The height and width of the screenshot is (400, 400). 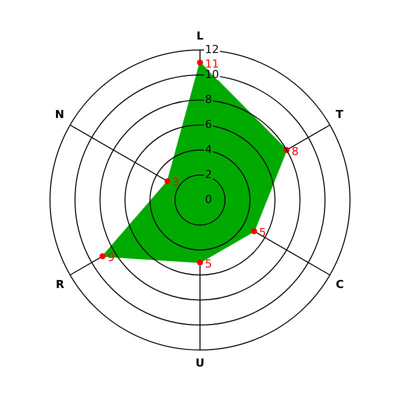 I want to click on y-tick-label: 4, so click(x=208, y=149).